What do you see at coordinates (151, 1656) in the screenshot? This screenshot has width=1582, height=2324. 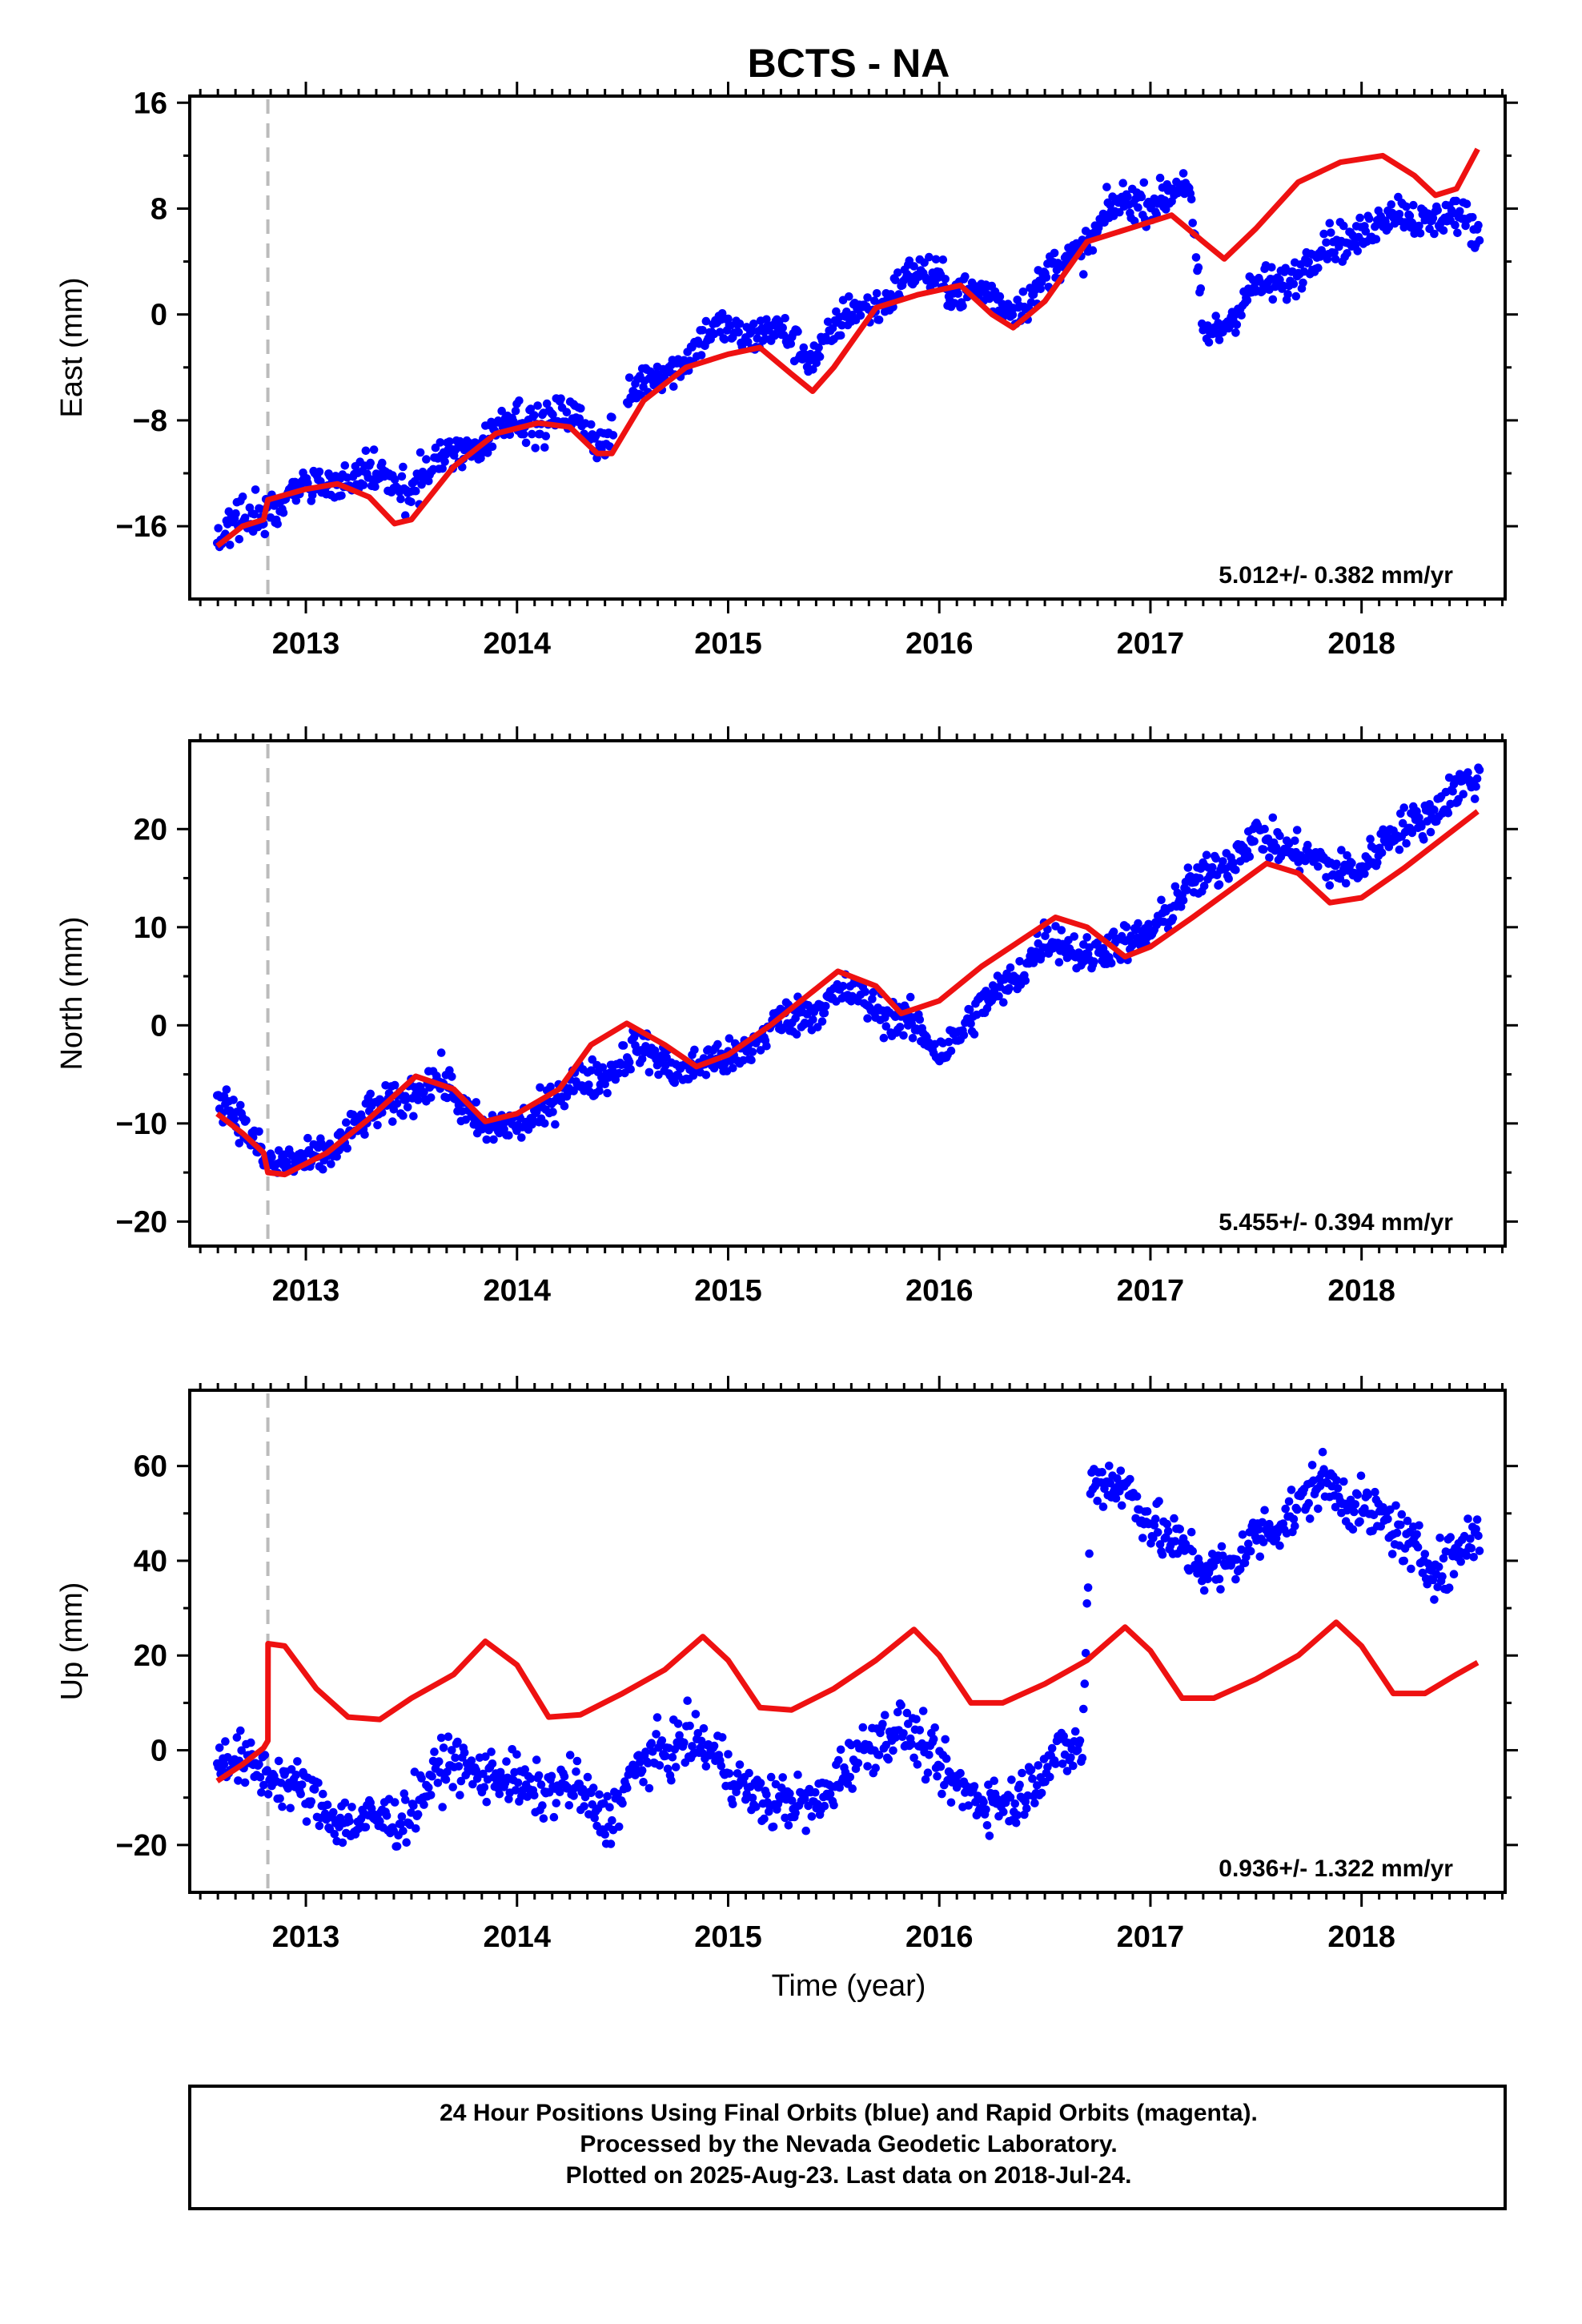 I see `y-tick-label: 20` at bounding box center [151, 1656].